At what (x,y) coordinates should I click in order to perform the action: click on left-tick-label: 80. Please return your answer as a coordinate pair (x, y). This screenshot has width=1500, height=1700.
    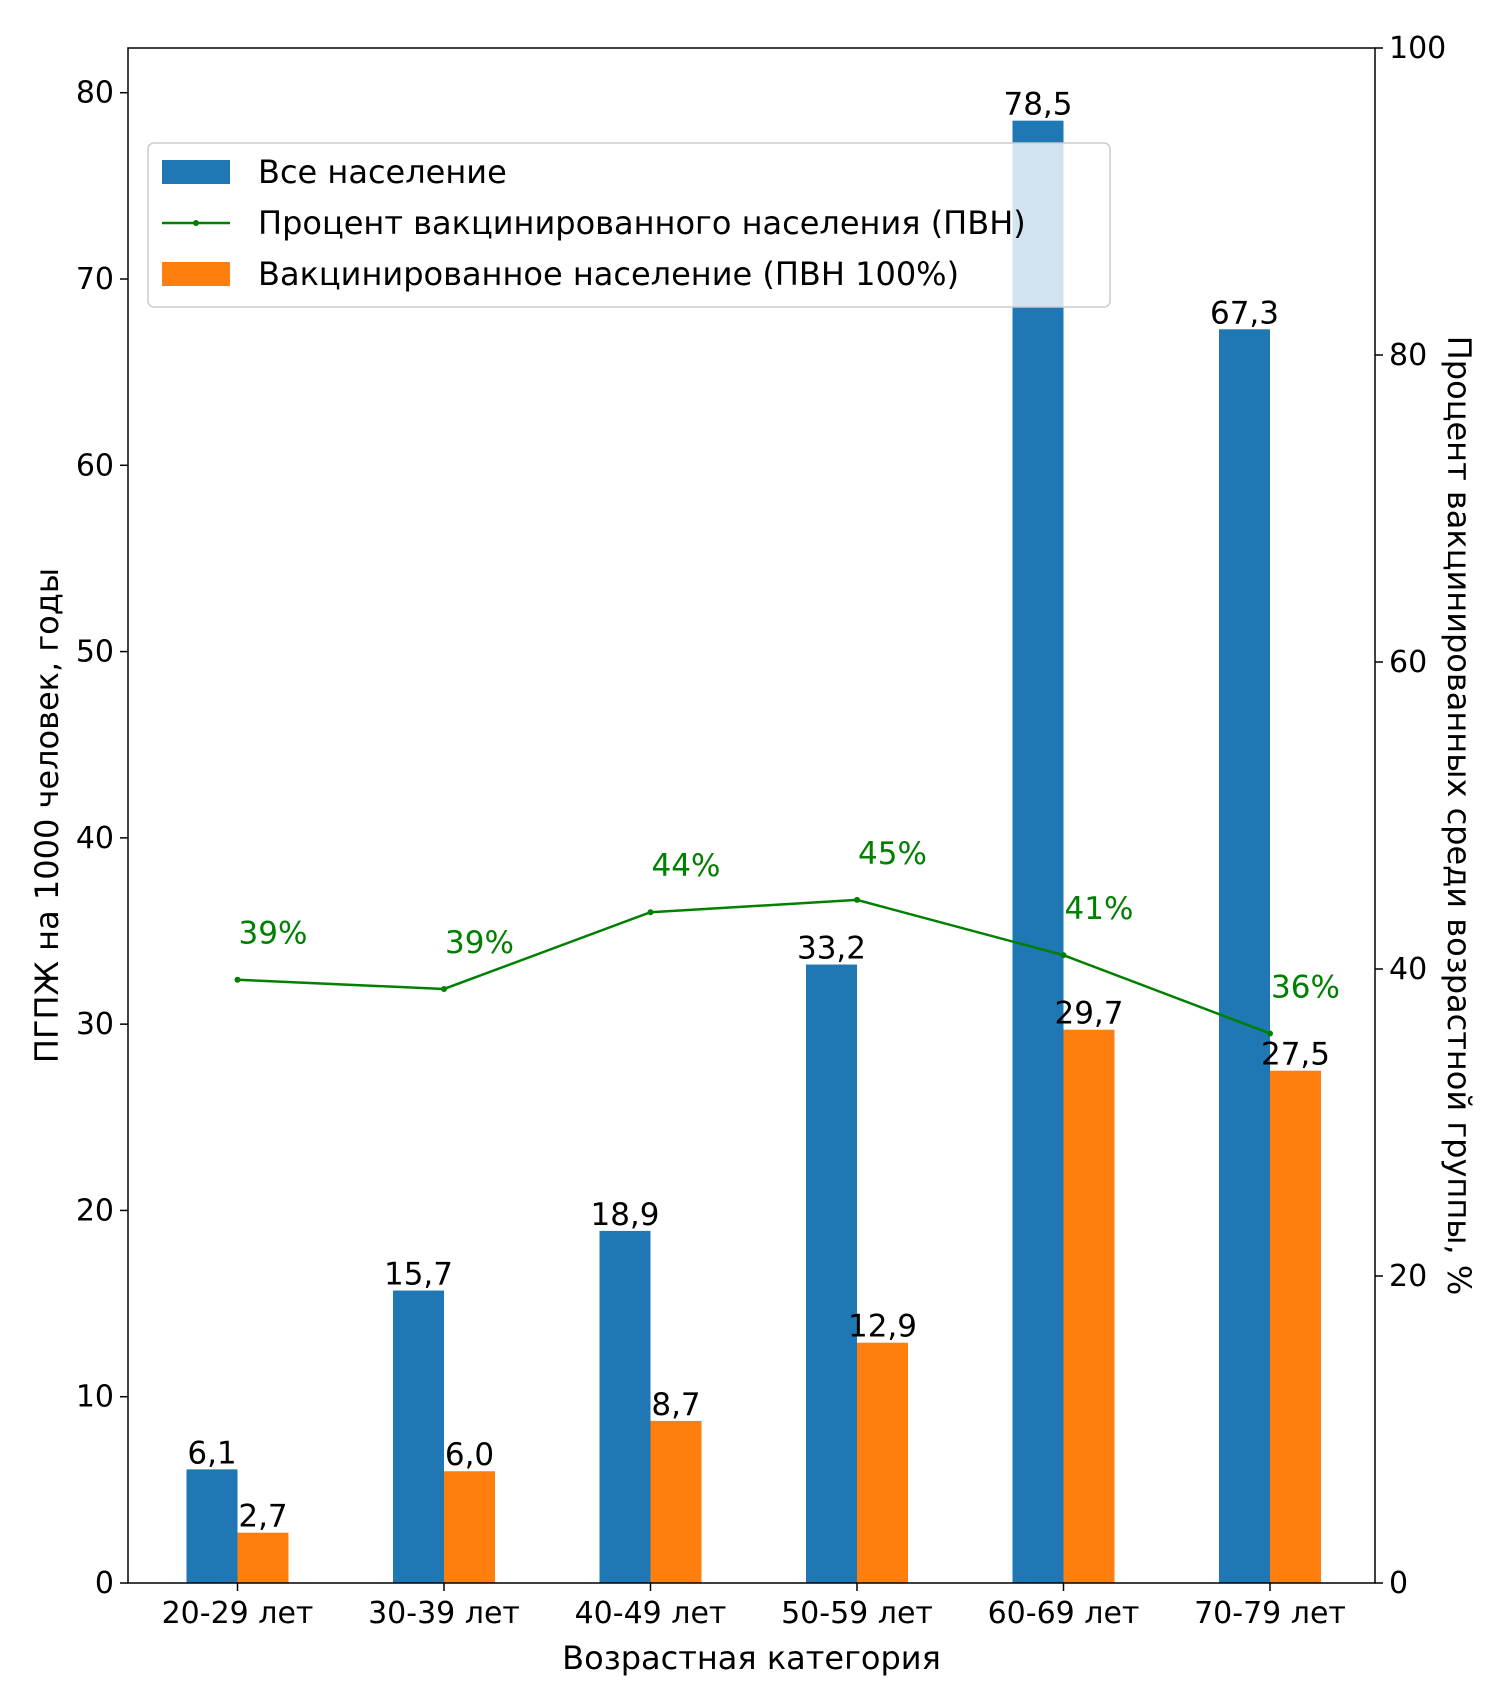
    Looking at the image, I should click on (95, 93).